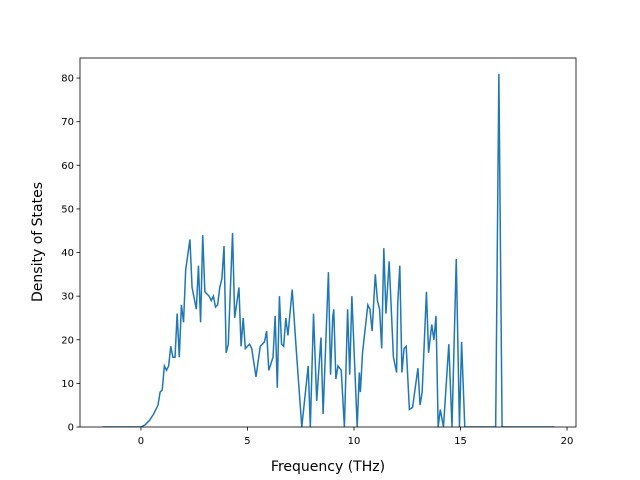 The height and width of the screenshot is (480, 640). Describe the element at coordinates (141, 441) in the screenshot. I see `x-tick-label: 0` at that location.